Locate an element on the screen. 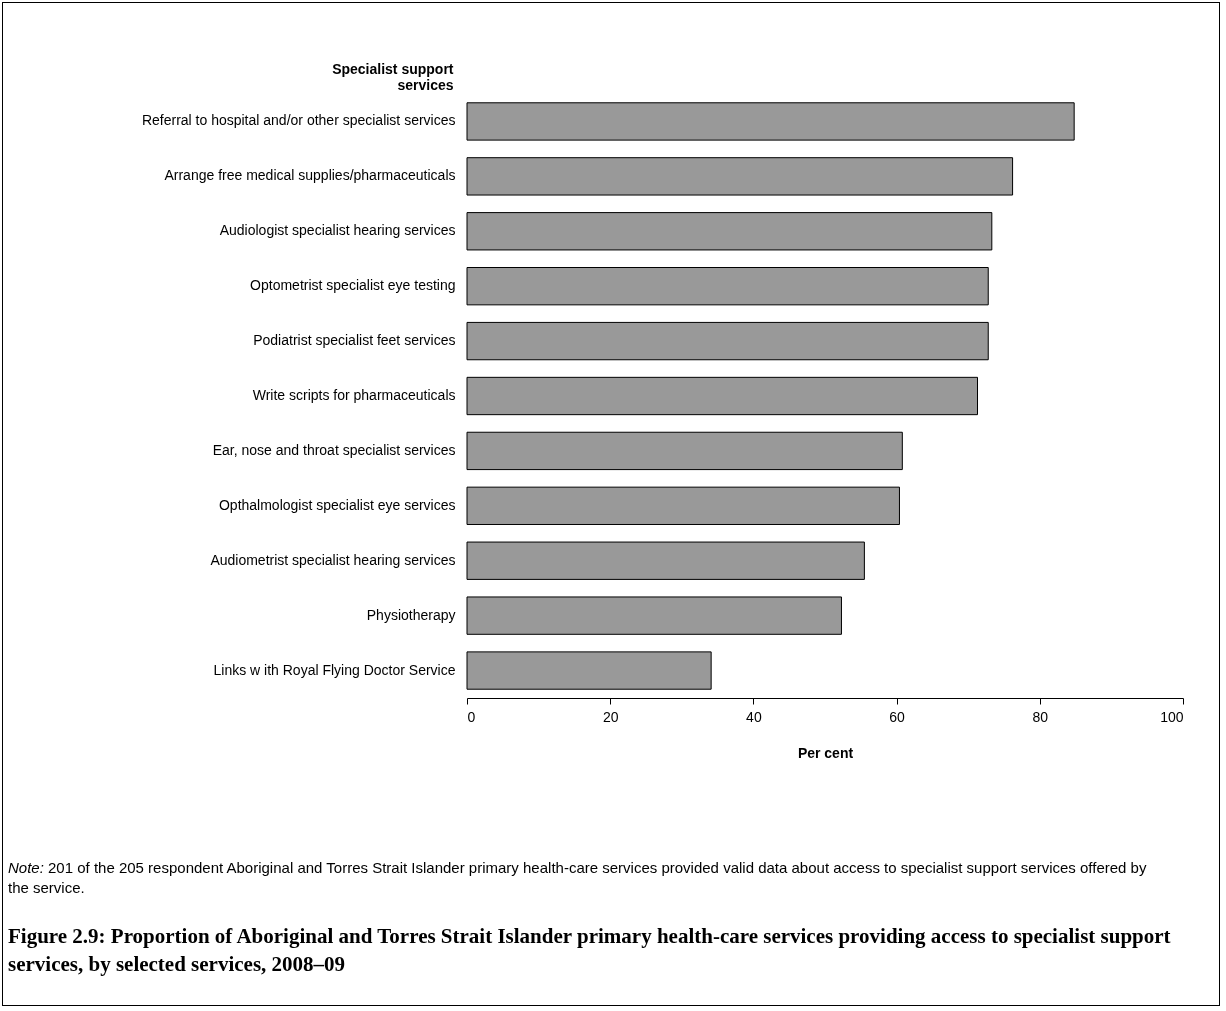 The image size is (1226, 1011). y-tick-label: Podiatrist specialist feet services is located at coordinates (354, 340).